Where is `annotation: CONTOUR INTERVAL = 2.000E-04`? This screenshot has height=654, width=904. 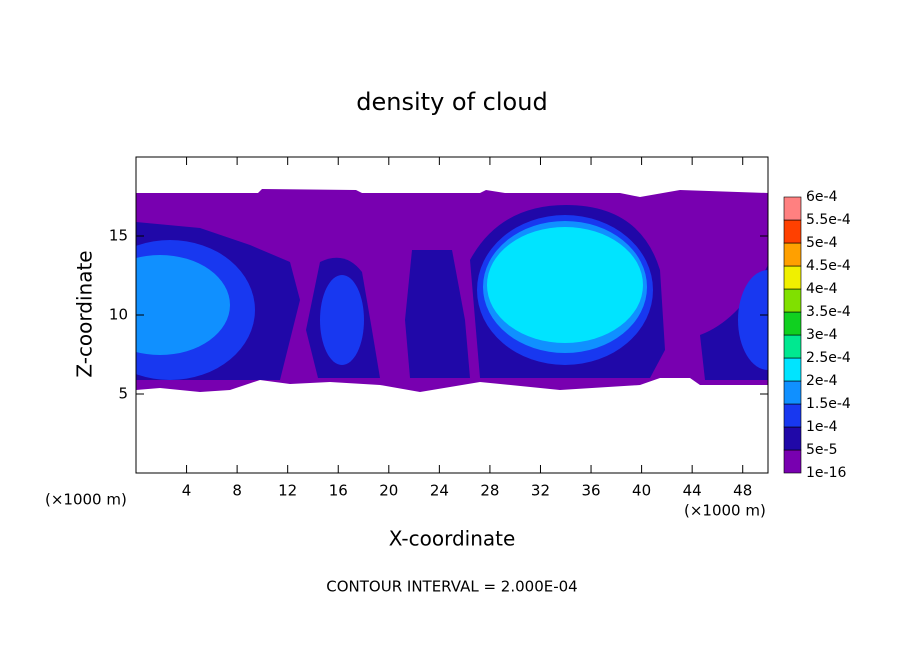
annotation: CONTOUR INTERVAL = 2.000E-04 is located at coordinates (451, 587).